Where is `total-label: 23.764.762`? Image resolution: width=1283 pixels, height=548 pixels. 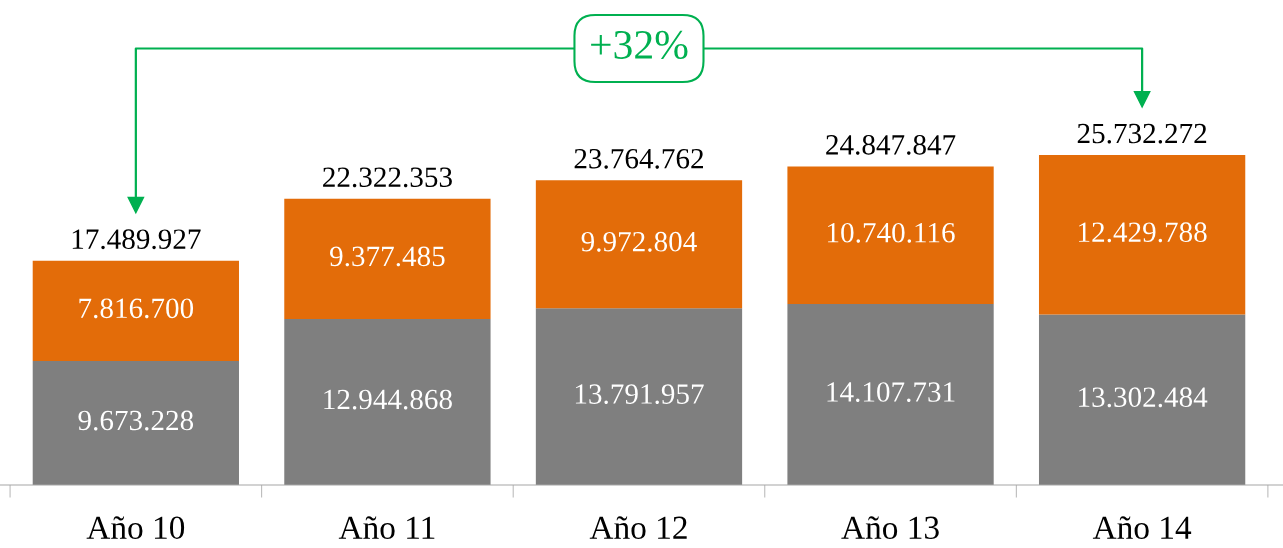
total-label: 23.764.762 is located at coordinates (638, 158).